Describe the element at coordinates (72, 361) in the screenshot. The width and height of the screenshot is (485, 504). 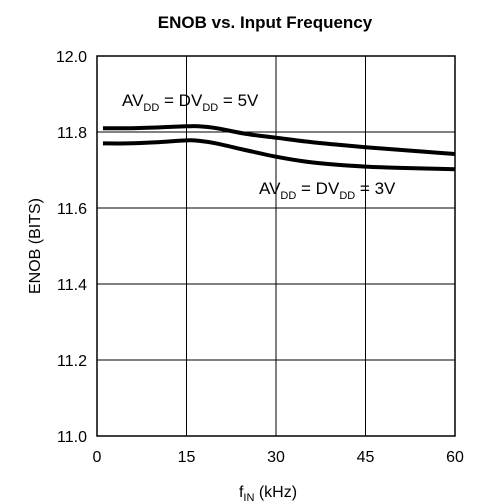
I see `y-tick-label: 11.2` at that location.